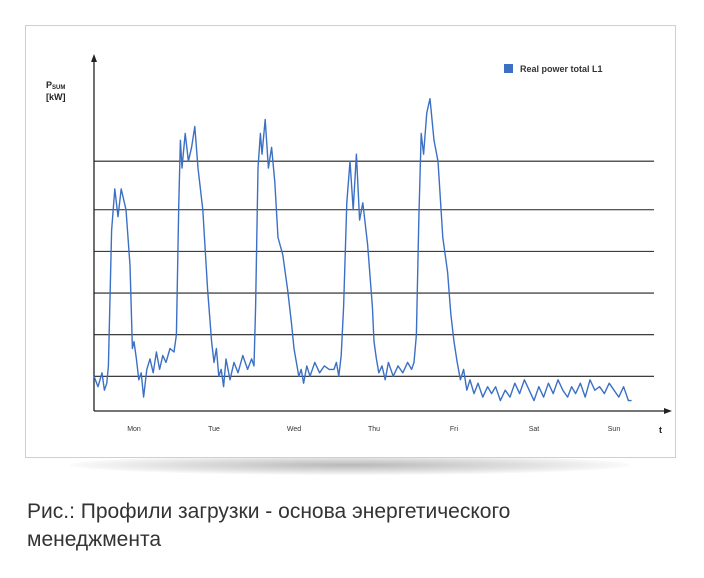 This screenshot has height=578, width=704. I want to click on x-tick-label-sun: Sun, so click(614, 429).